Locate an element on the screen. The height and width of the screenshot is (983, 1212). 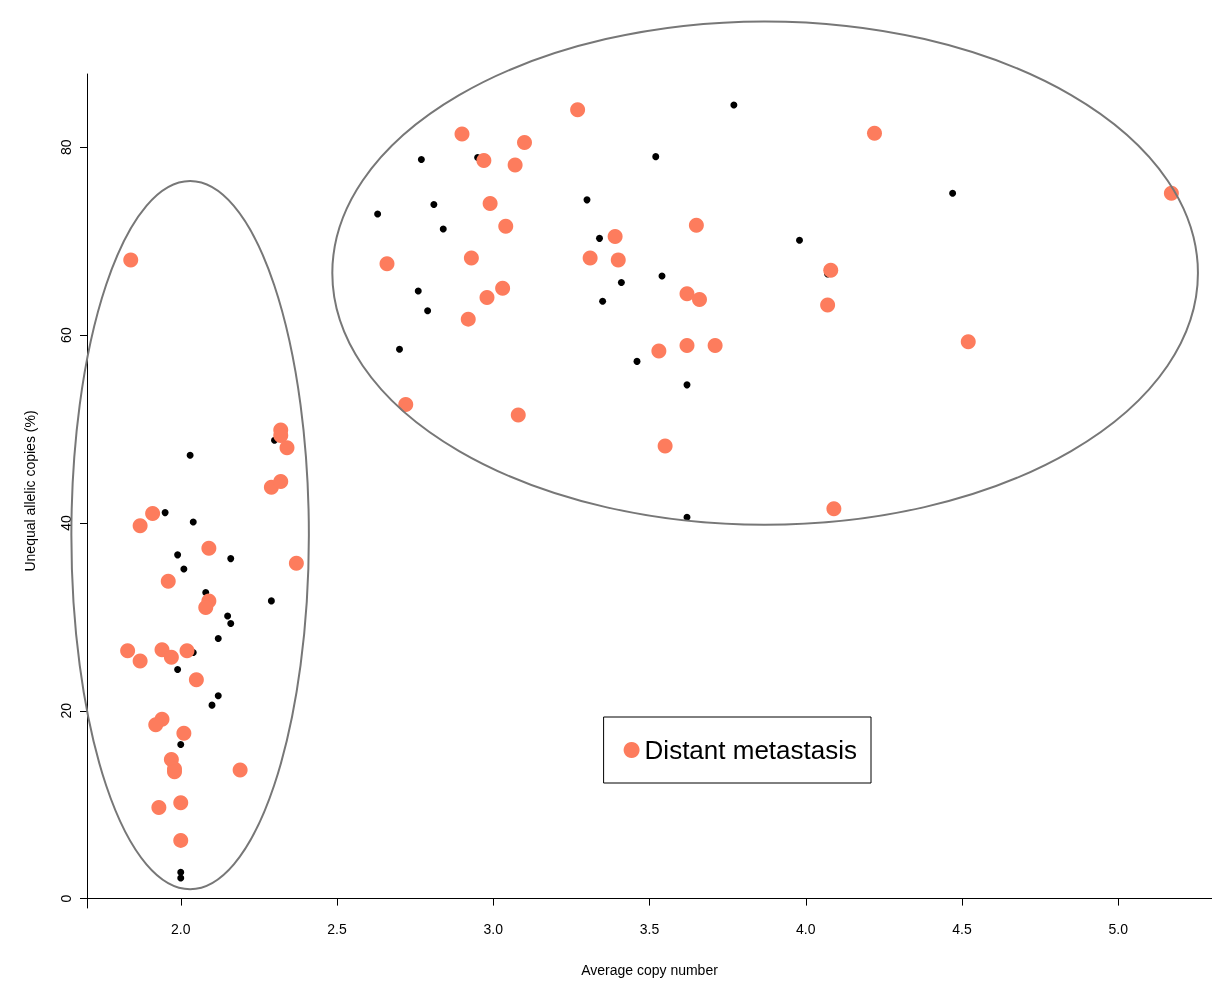
x-tick-label: 5.0 is located at coordinates (1118, 929).